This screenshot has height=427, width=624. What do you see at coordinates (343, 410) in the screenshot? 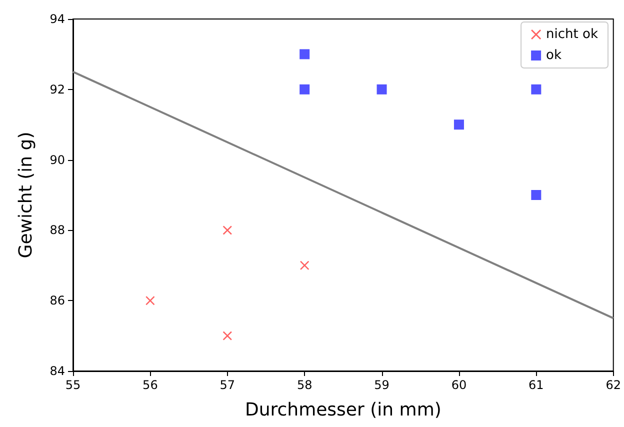
I see `x-axis-title: Durchmesser (in mm)` at bounding box center [343, 410].